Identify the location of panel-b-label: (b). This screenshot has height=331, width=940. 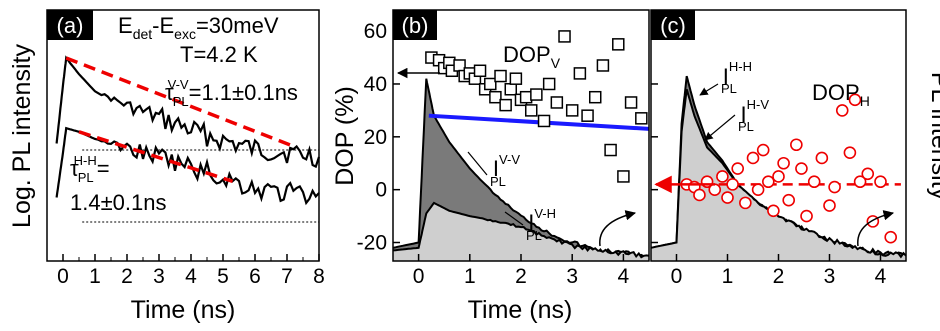
(415, 25).